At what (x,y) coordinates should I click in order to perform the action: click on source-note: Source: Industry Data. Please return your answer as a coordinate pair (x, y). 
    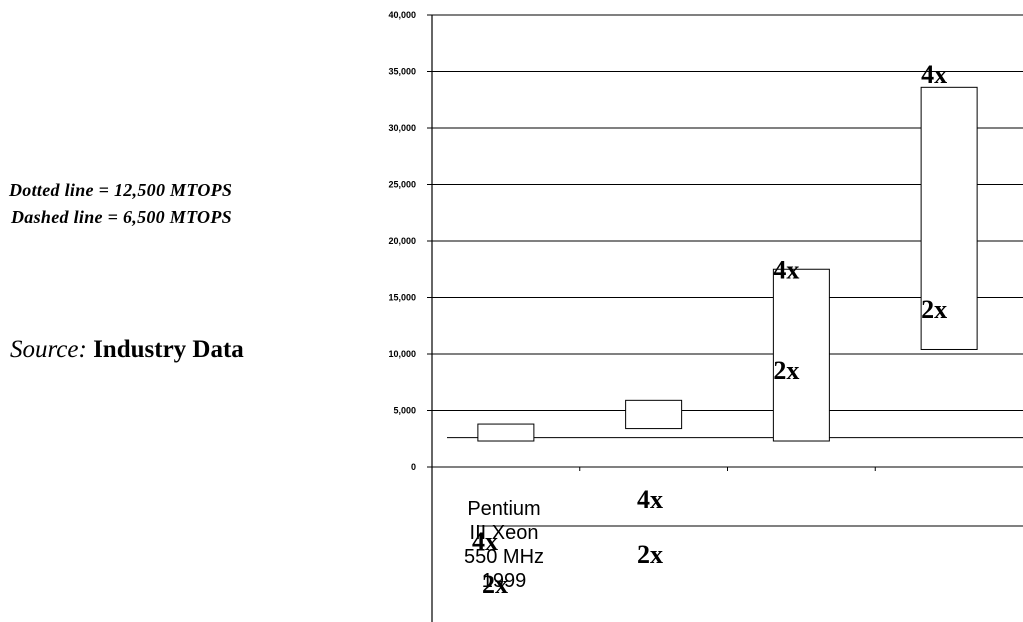
    Looking at the image, I should click on (127, 350).